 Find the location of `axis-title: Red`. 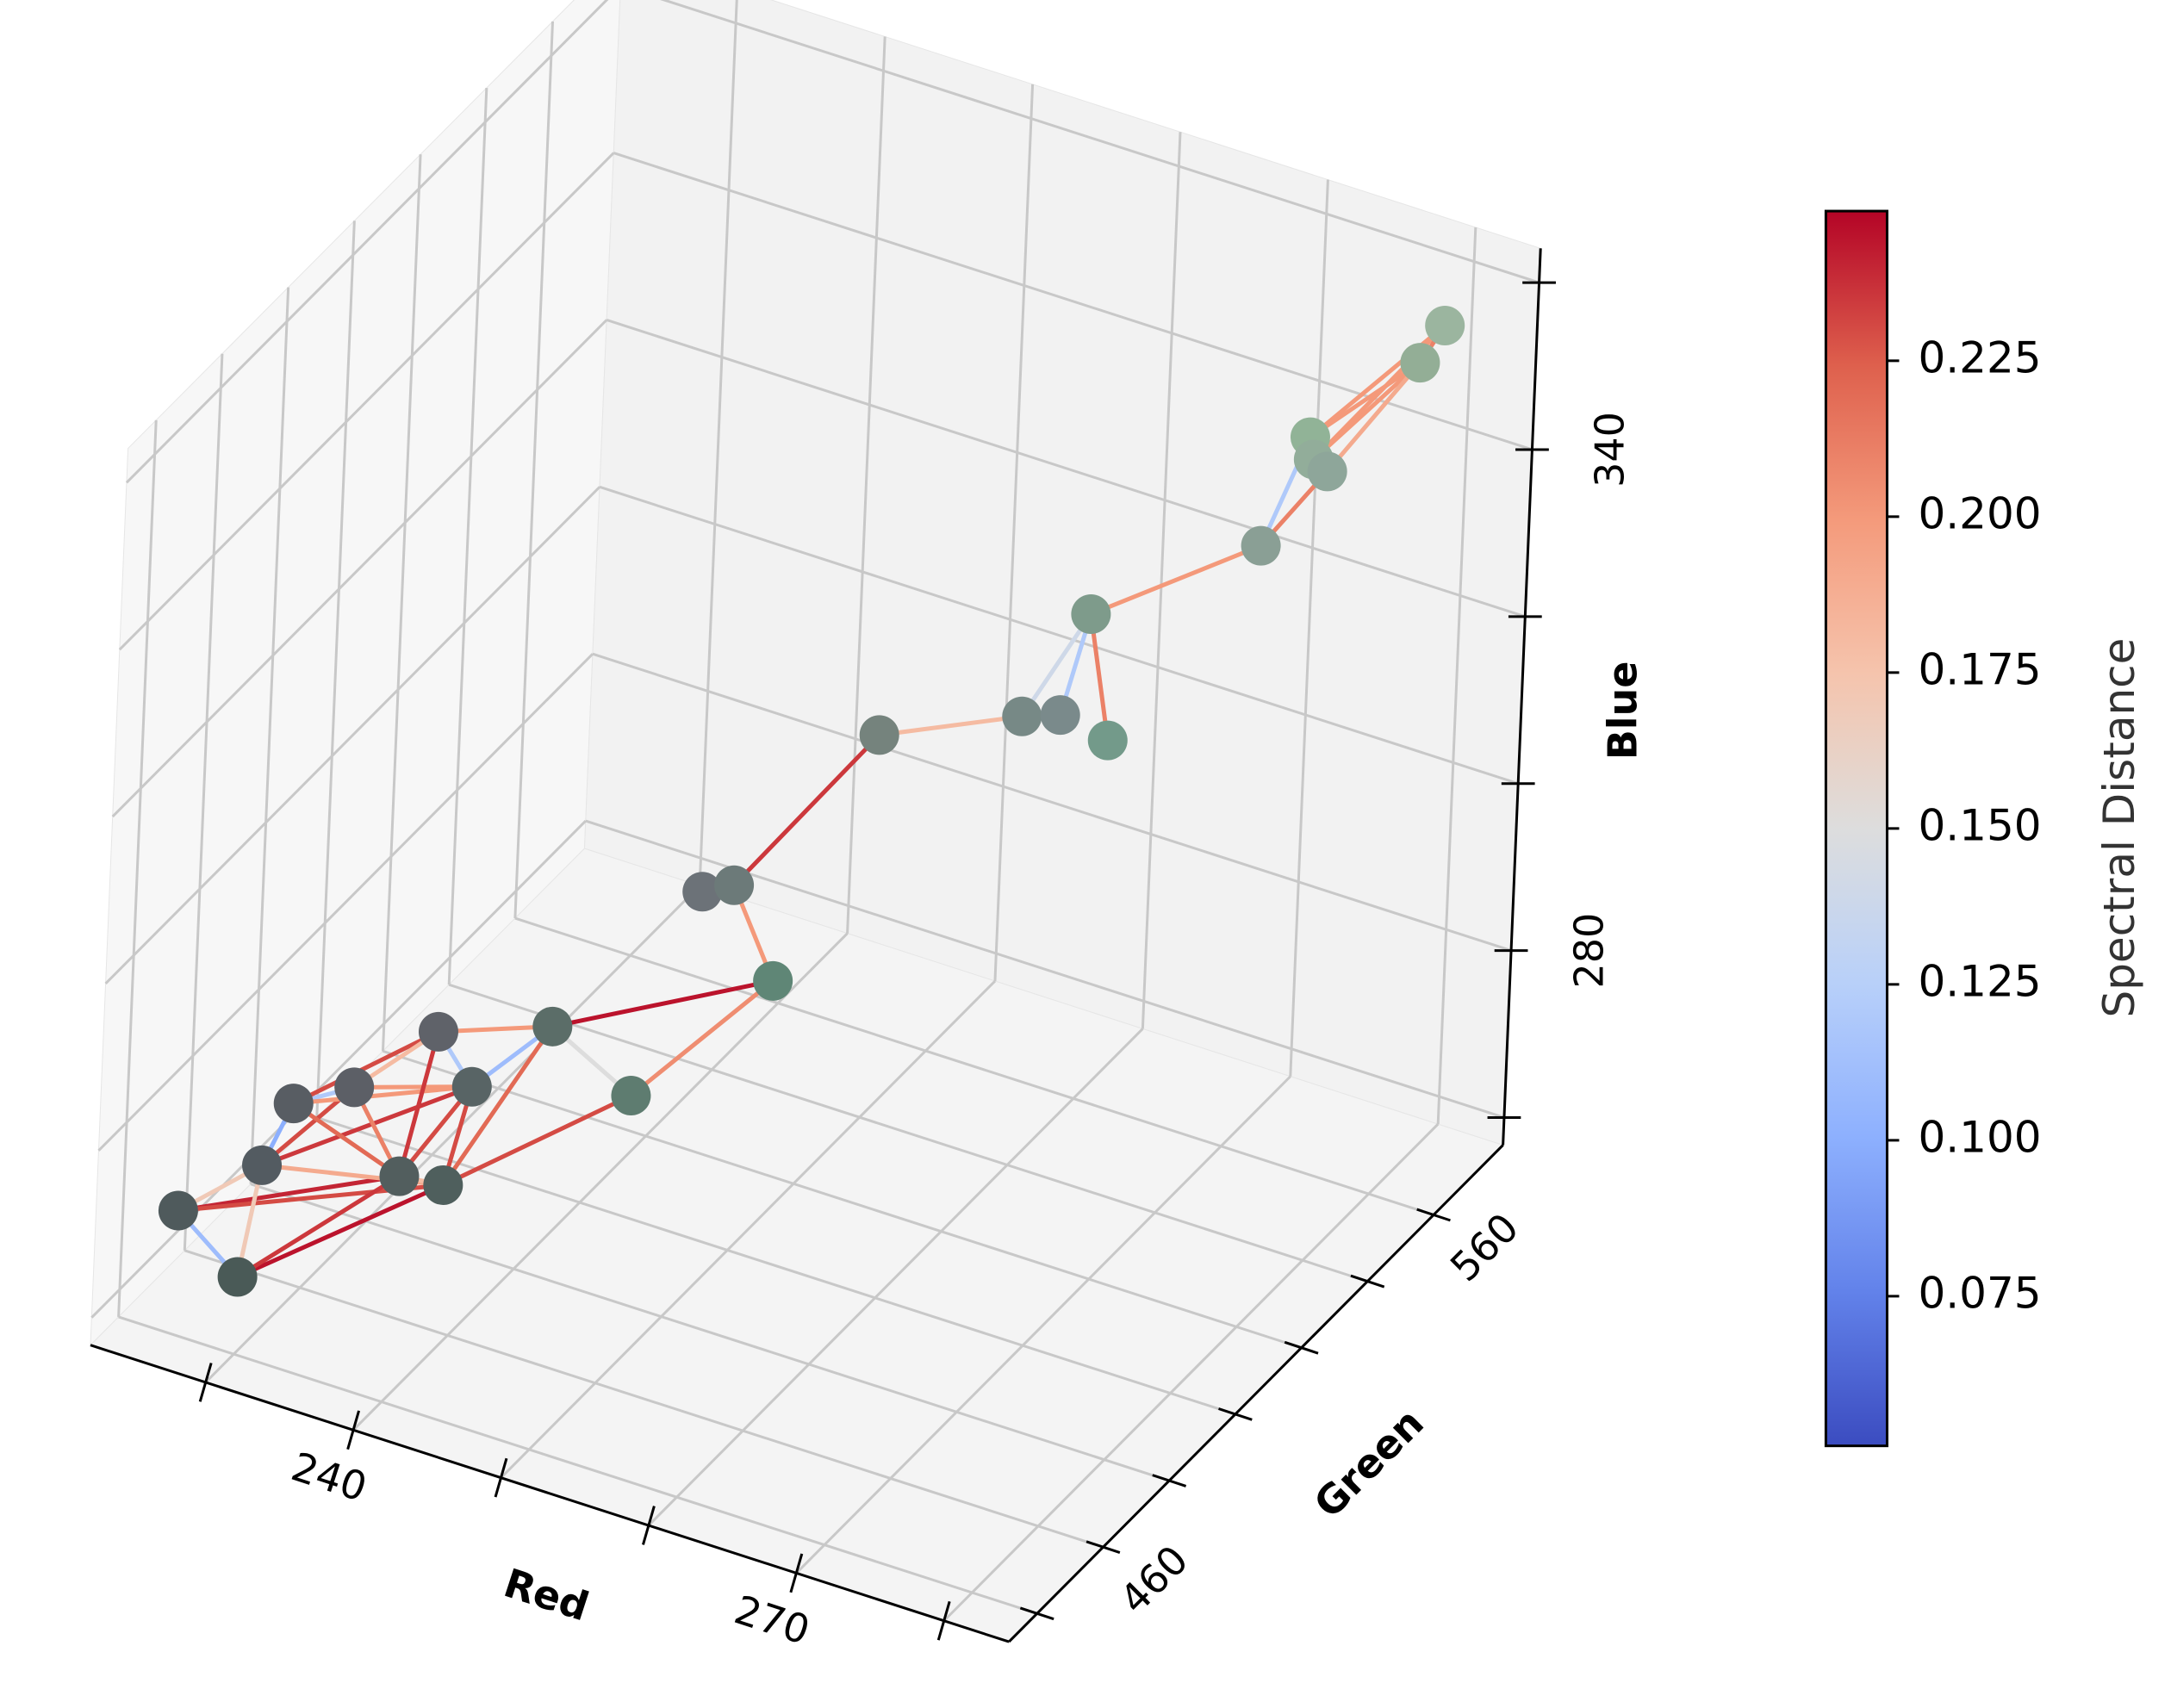

axis-title: Red is located at coordinates (546, 1594).